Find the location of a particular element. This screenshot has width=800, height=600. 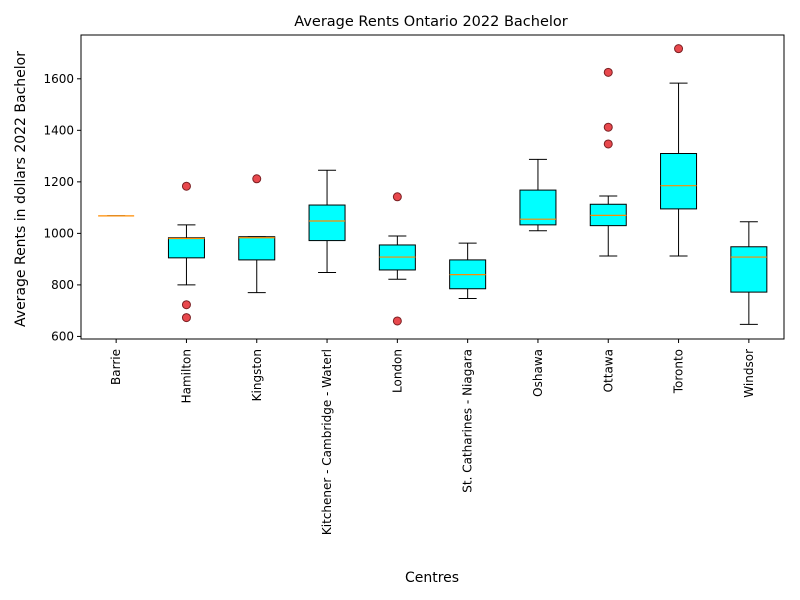

y-tick-label: 1200 is located at coordinates (58, 182).